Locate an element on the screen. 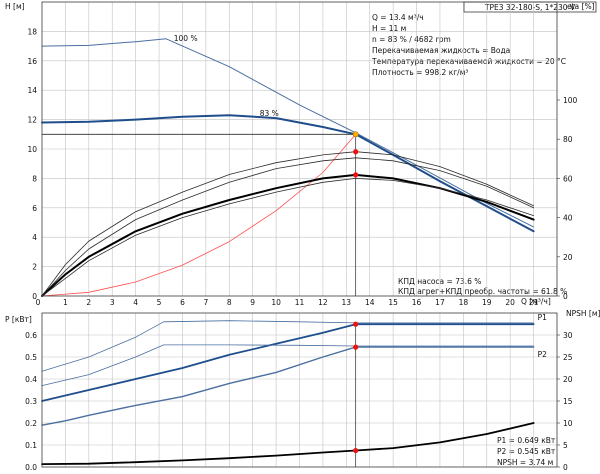 Image resolution: width=600 pixels, height=474 pixels. y2-tick-label: 5 is located at coordinates (565, 445).